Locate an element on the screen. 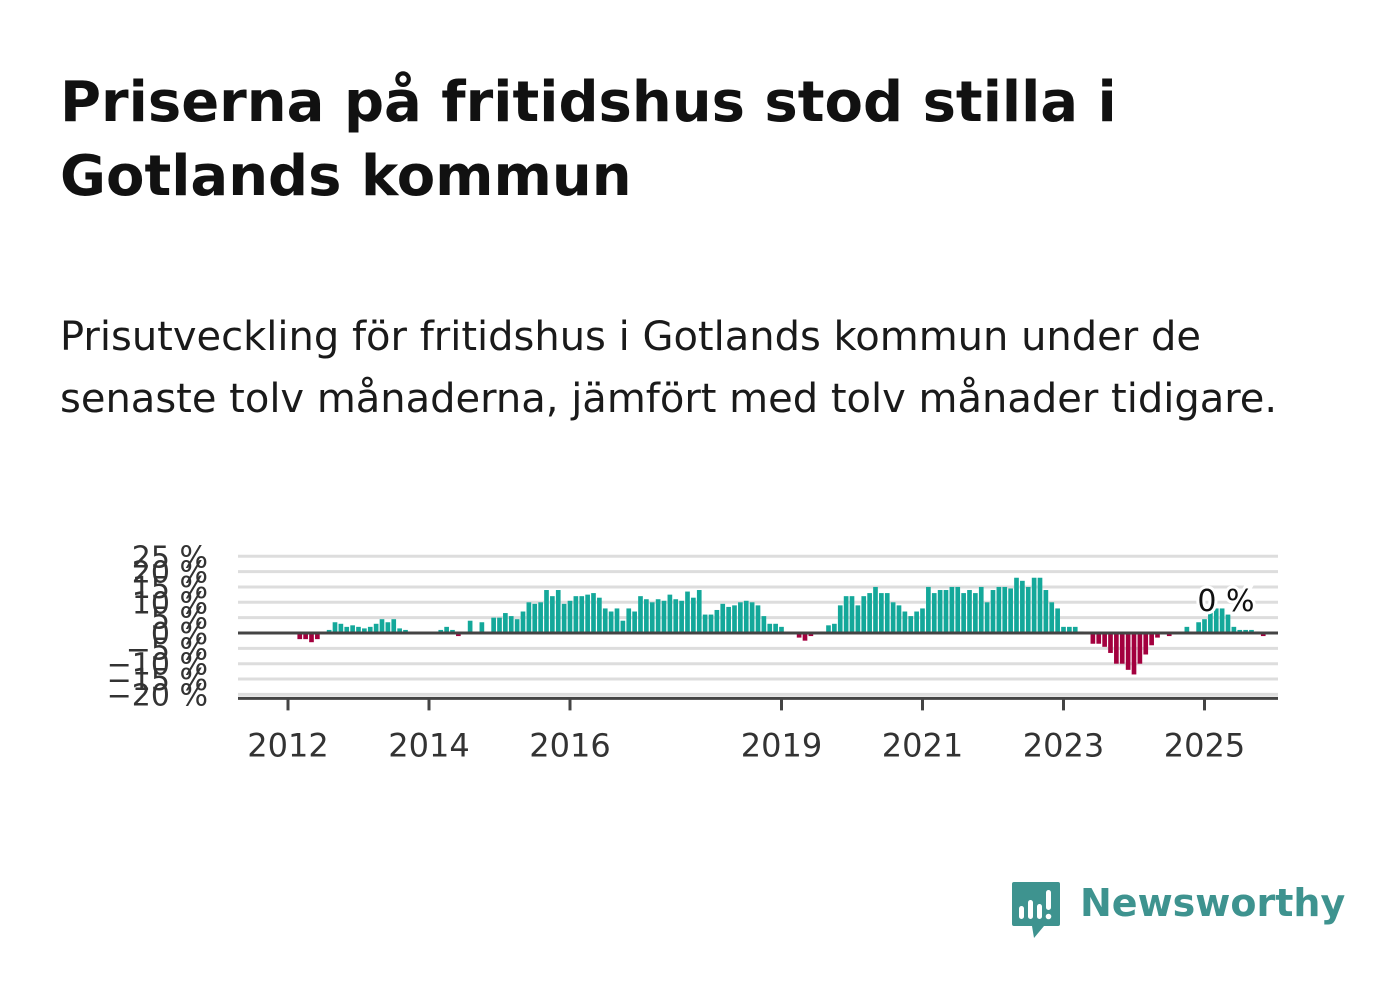 Image resolution: width=1382 pixels, height=999 pixels. y-tick-label: −15 % is located at coordinates (157, 680).